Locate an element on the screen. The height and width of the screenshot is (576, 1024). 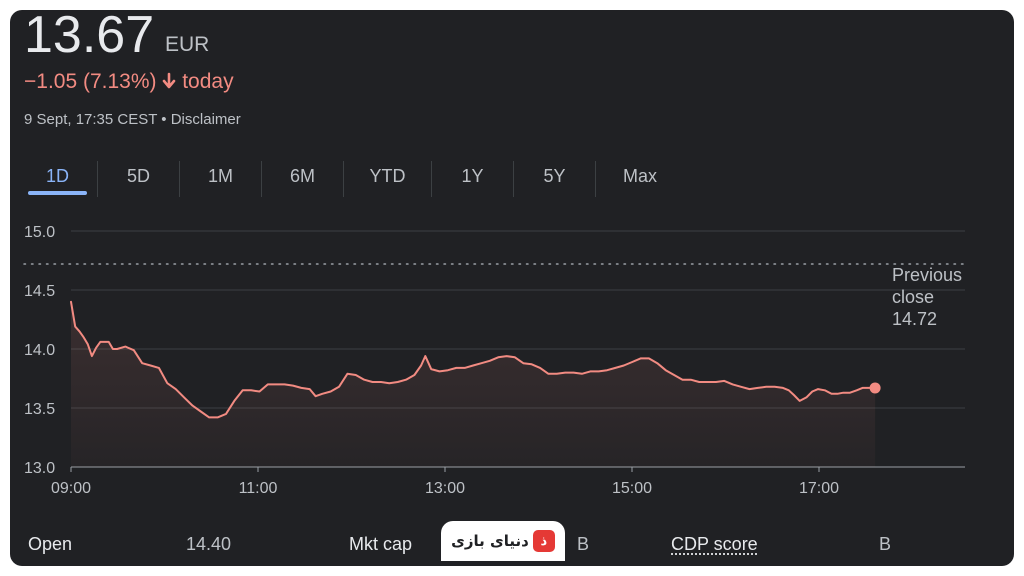
previous-close-value: 14.72 is located at coordinates (915, 319).